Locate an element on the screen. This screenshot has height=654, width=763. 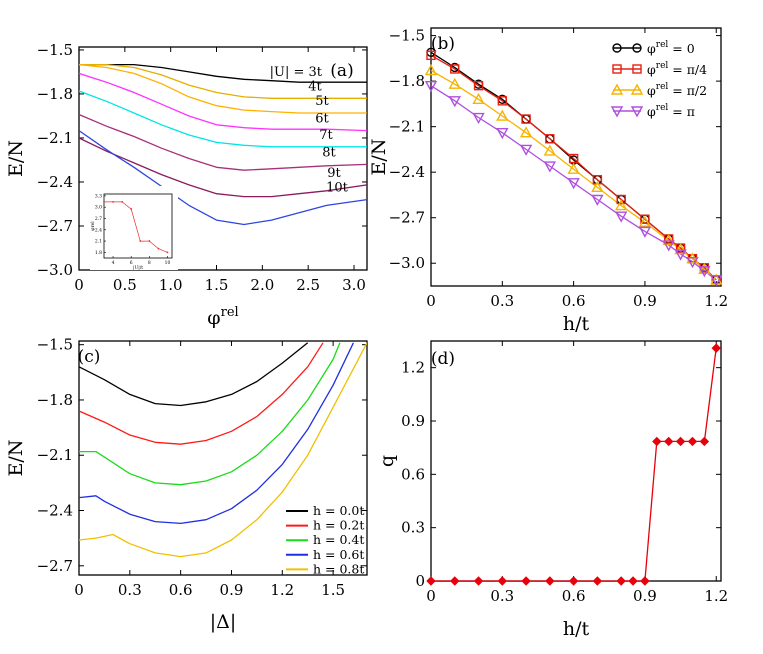
x-tick-label: 1.5 is located at coordinates (217, 285).